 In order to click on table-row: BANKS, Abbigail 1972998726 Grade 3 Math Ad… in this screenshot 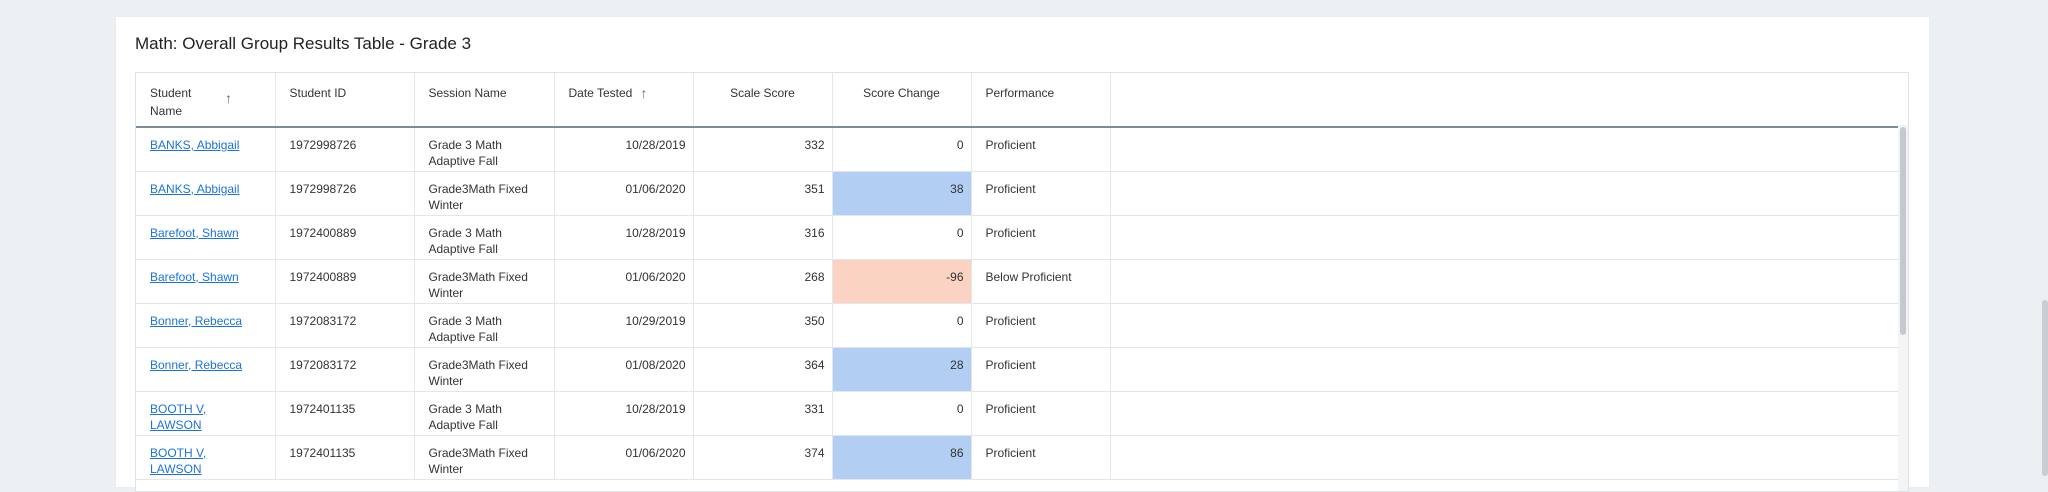, I will do `click(1022, 149)`.